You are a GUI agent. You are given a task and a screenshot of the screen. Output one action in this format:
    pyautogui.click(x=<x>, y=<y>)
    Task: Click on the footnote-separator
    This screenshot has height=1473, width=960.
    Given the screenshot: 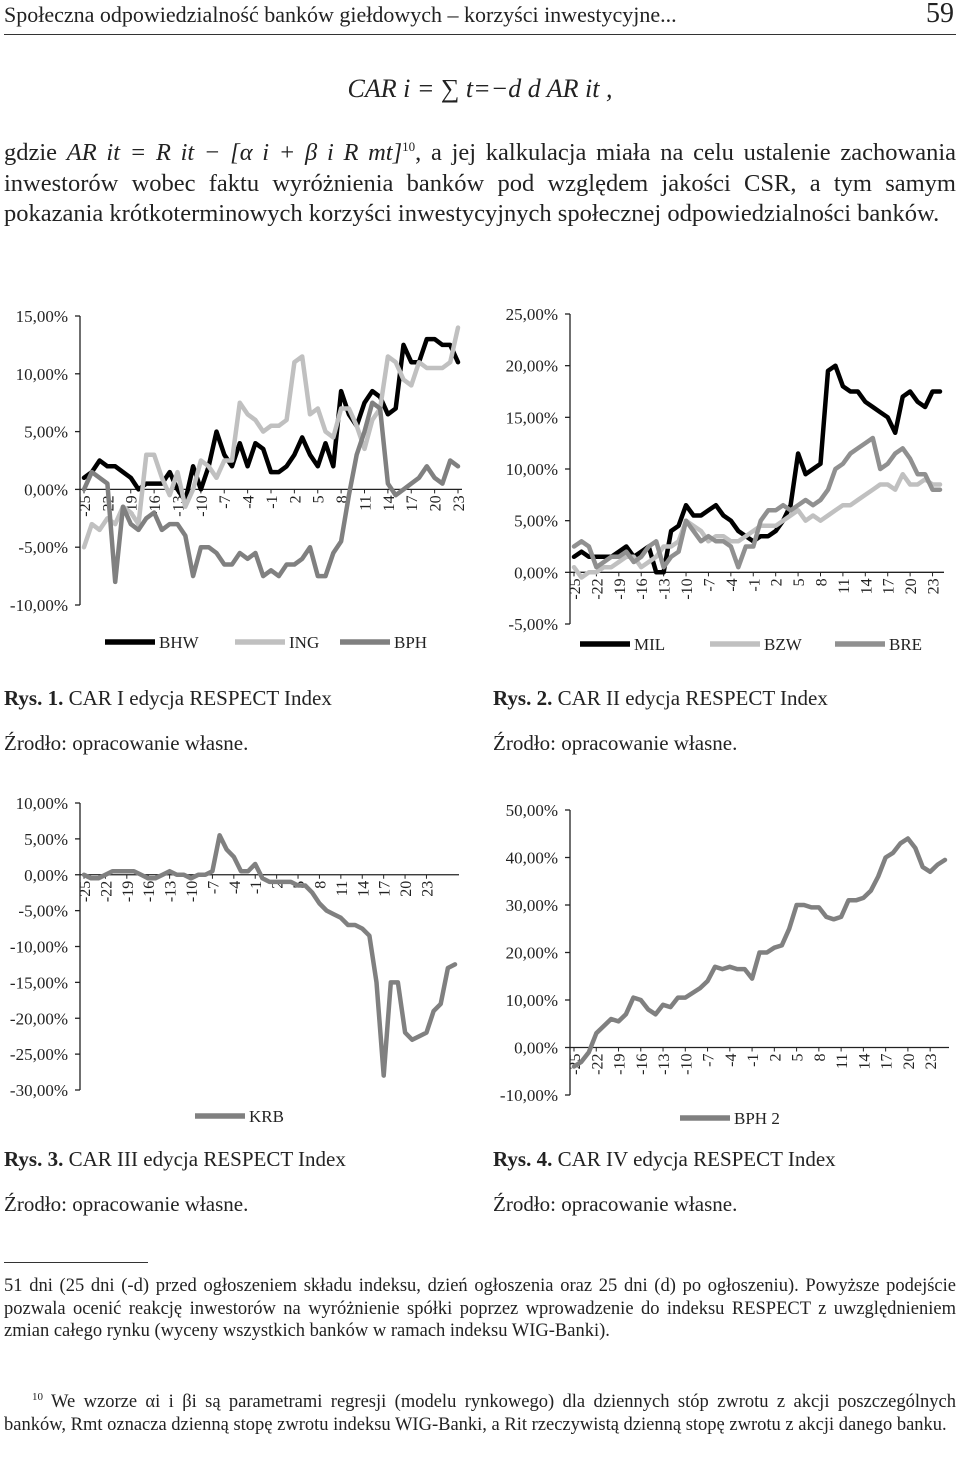 What is the action you would take?
    pyautogui.click(x=76, y=1263)
    